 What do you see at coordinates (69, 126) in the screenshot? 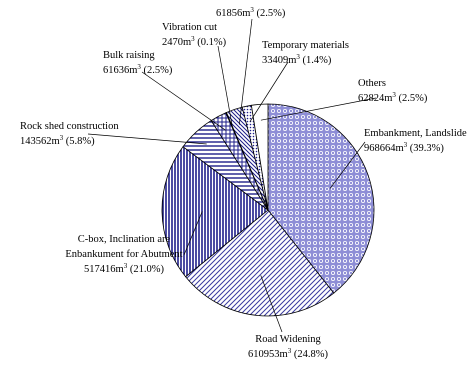
I see `slice-label-3-0: Rock shed construction` at bounding box center [69, 126].